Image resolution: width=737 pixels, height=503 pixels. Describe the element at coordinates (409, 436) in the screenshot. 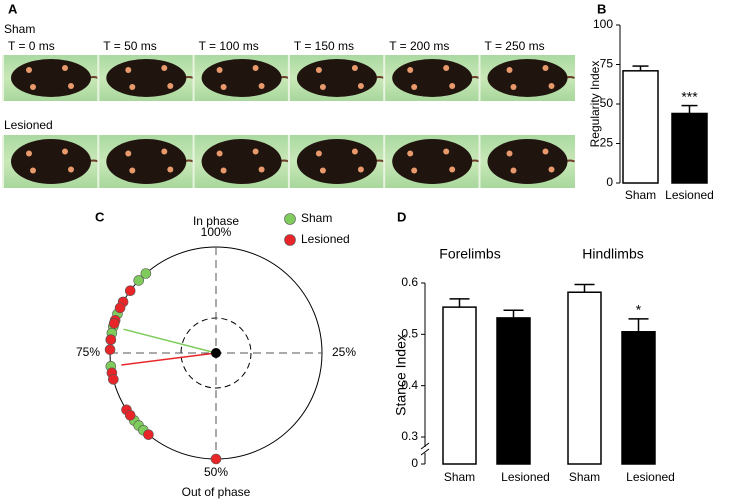

I see `y-tick-label: 0.3` at that location.